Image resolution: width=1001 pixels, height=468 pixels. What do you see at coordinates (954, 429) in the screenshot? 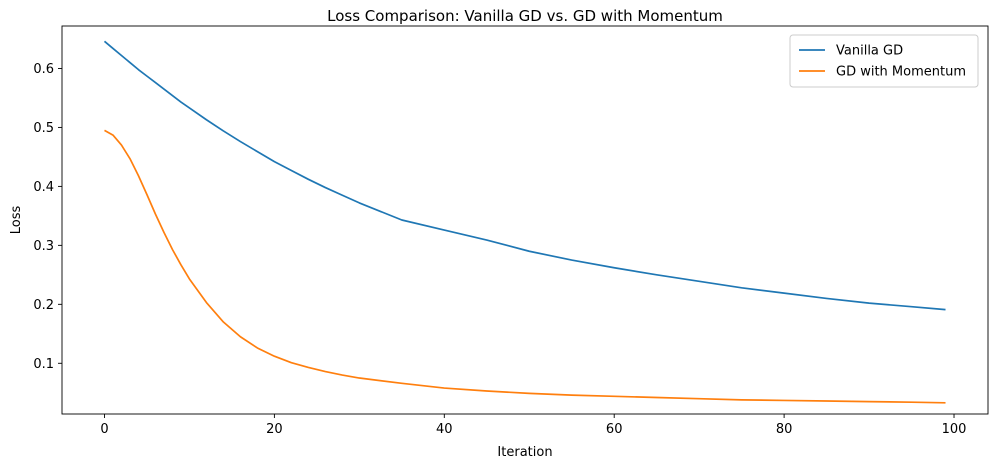
I see `x-tick-label: 100` at bounding box center [954, 429].